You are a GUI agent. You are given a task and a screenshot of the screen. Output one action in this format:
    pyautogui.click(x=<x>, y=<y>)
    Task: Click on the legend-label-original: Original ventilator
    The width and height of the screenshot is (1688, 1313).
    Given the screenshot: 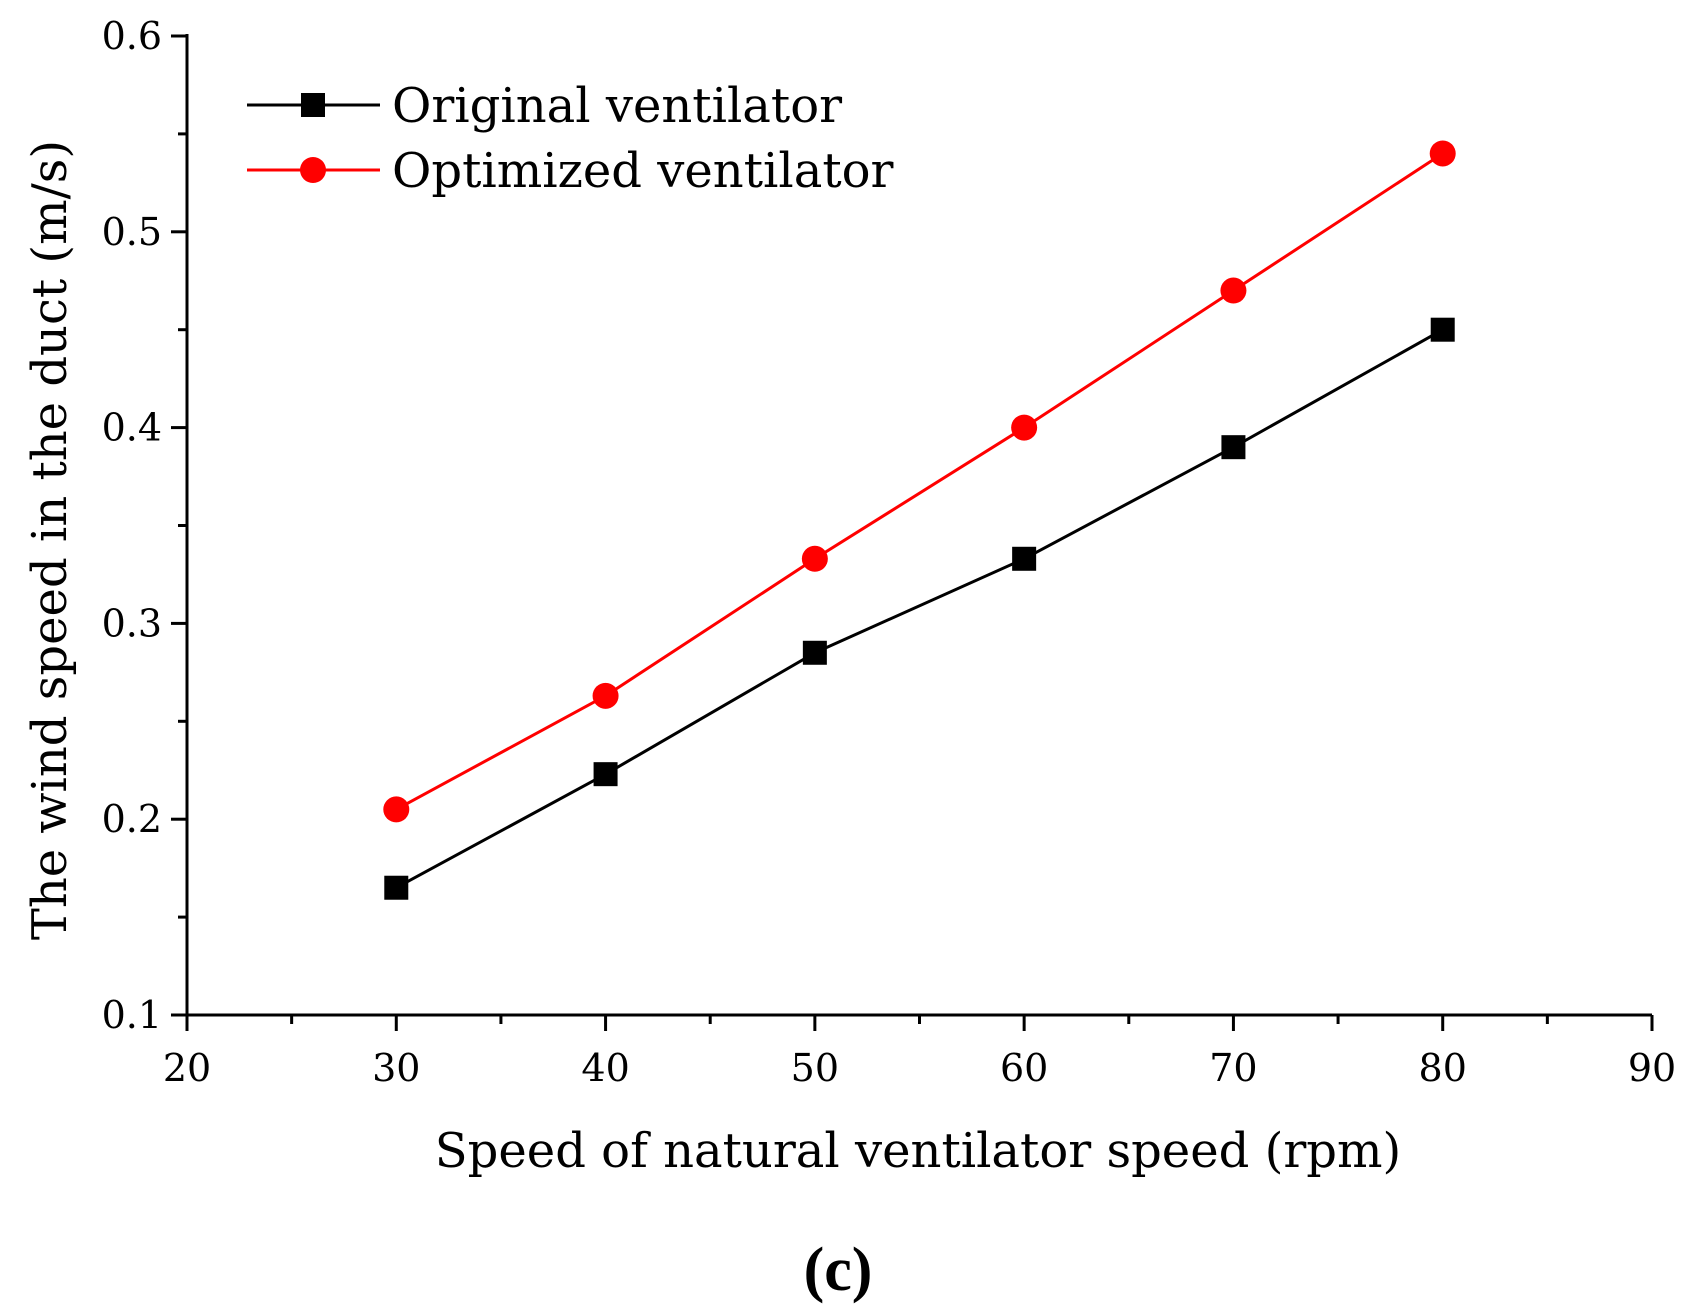 What is the action you would take?
    pyautogui.click(x=617, y=106)
    